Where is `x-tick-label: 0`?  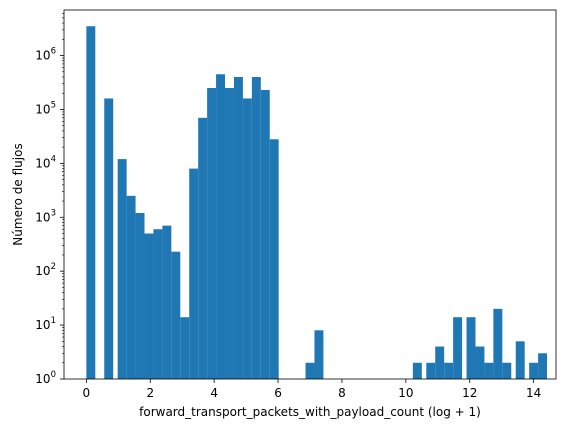
x-tick-label: 0 is located at coordinates (87, 393).